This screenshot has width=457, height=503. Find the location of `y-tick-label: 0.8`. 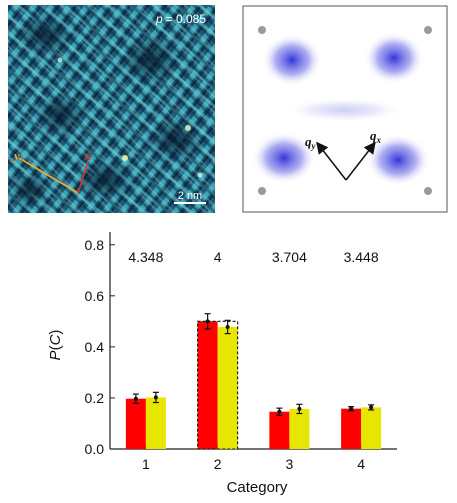

y-tick-label: 0.8 is located at coordinates (95, 245).